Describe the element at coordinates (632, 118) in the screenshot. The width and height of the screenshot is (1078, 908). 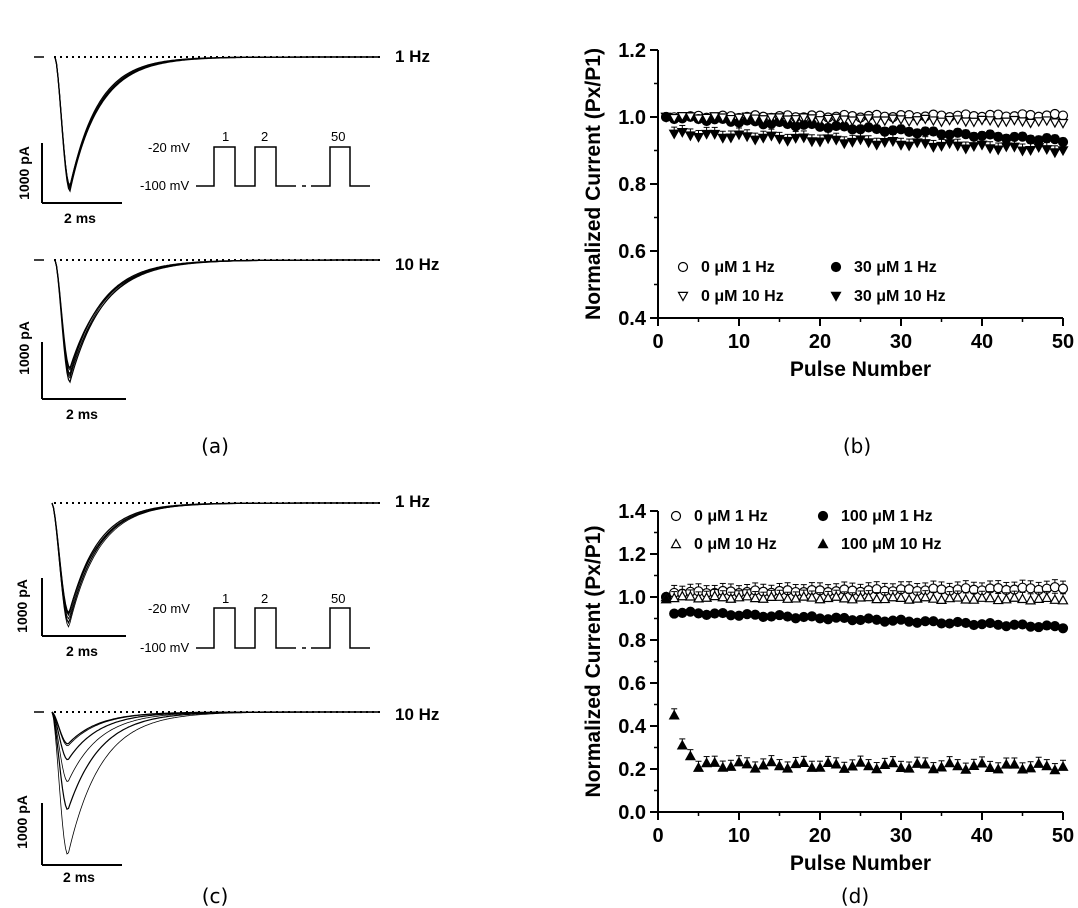
I see `y-tick-label: 1.0` at that location.